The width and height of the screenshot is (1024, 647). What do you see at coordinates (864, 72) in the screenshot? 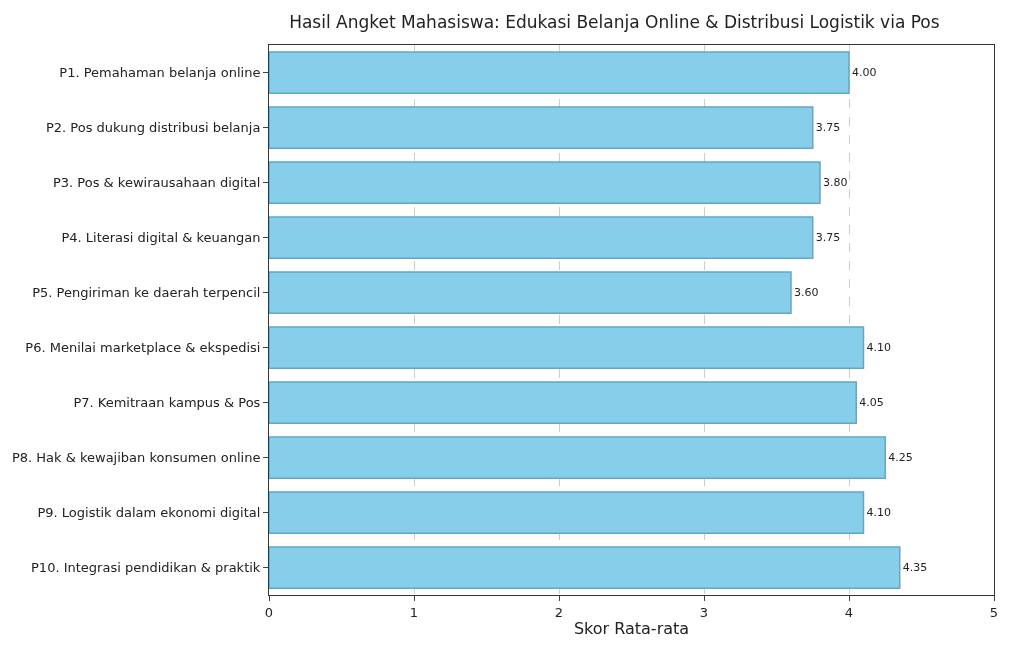
I see `data-label: 4.00` at bounding box center [864, 72].